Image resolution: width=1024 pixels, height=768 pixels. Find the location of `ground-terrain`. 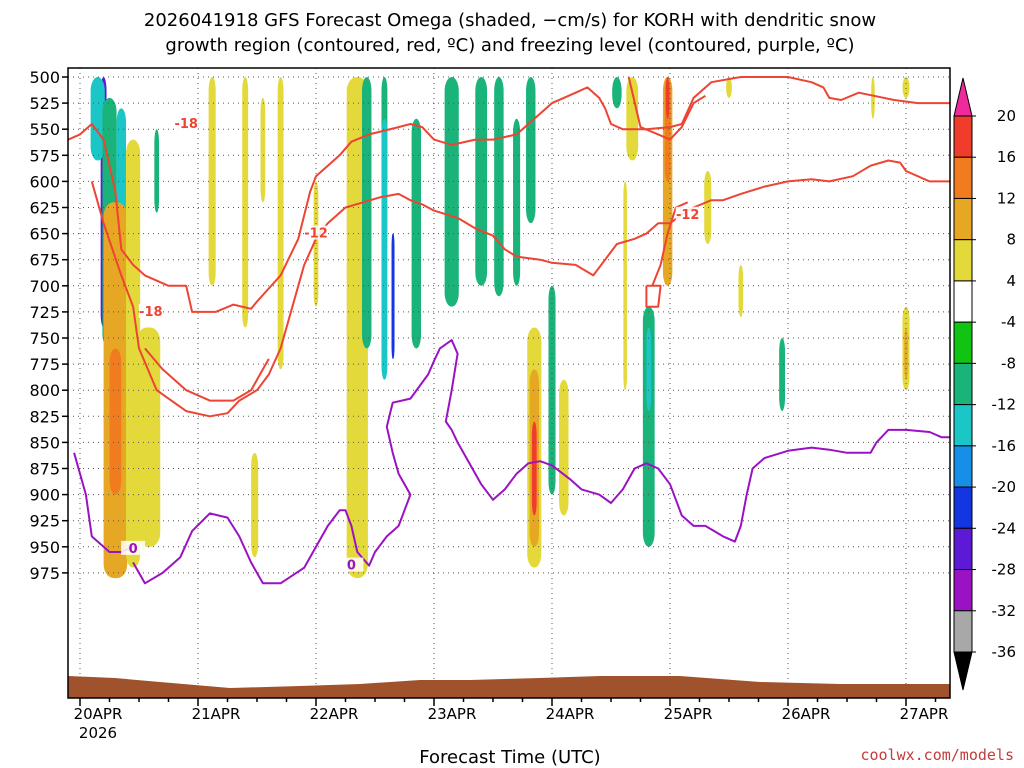

ground-terrain is located at coordinates (509, 687).